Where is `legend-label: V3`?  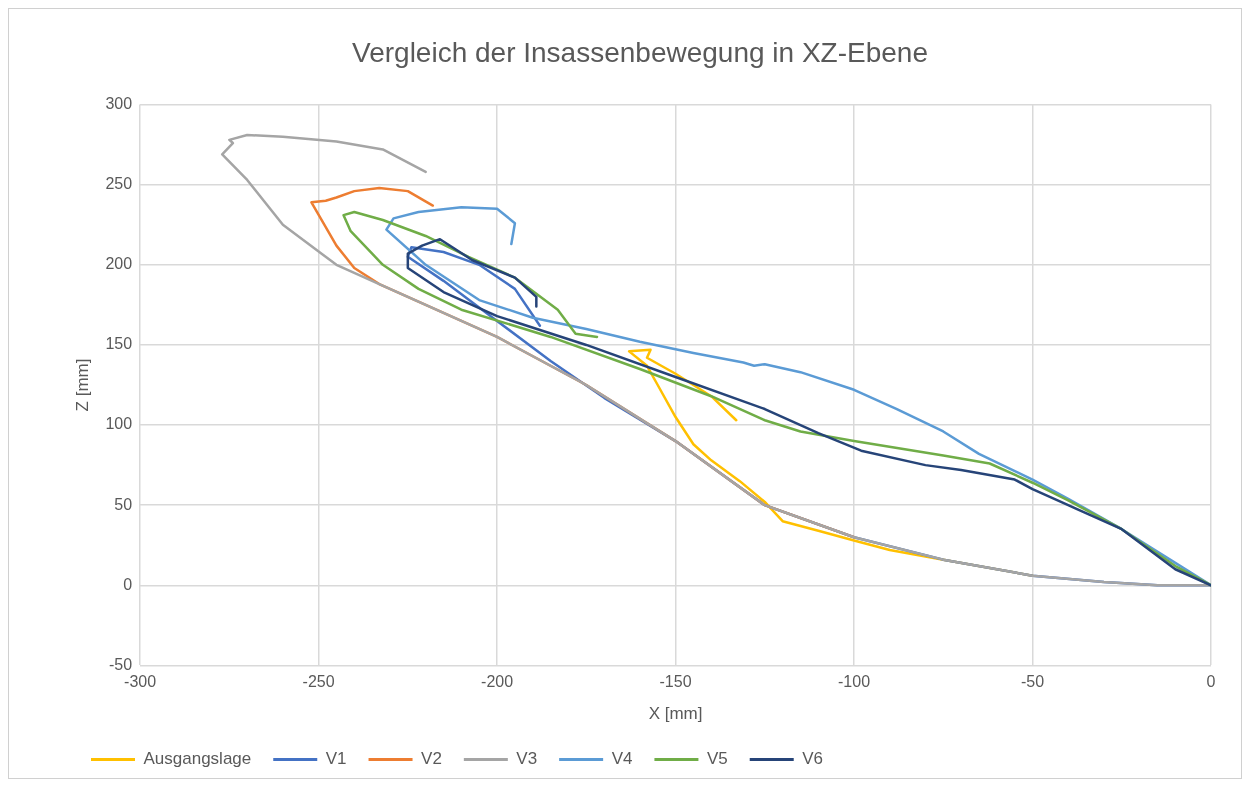 legend-label: V3 is located at coordinates (527, 759).